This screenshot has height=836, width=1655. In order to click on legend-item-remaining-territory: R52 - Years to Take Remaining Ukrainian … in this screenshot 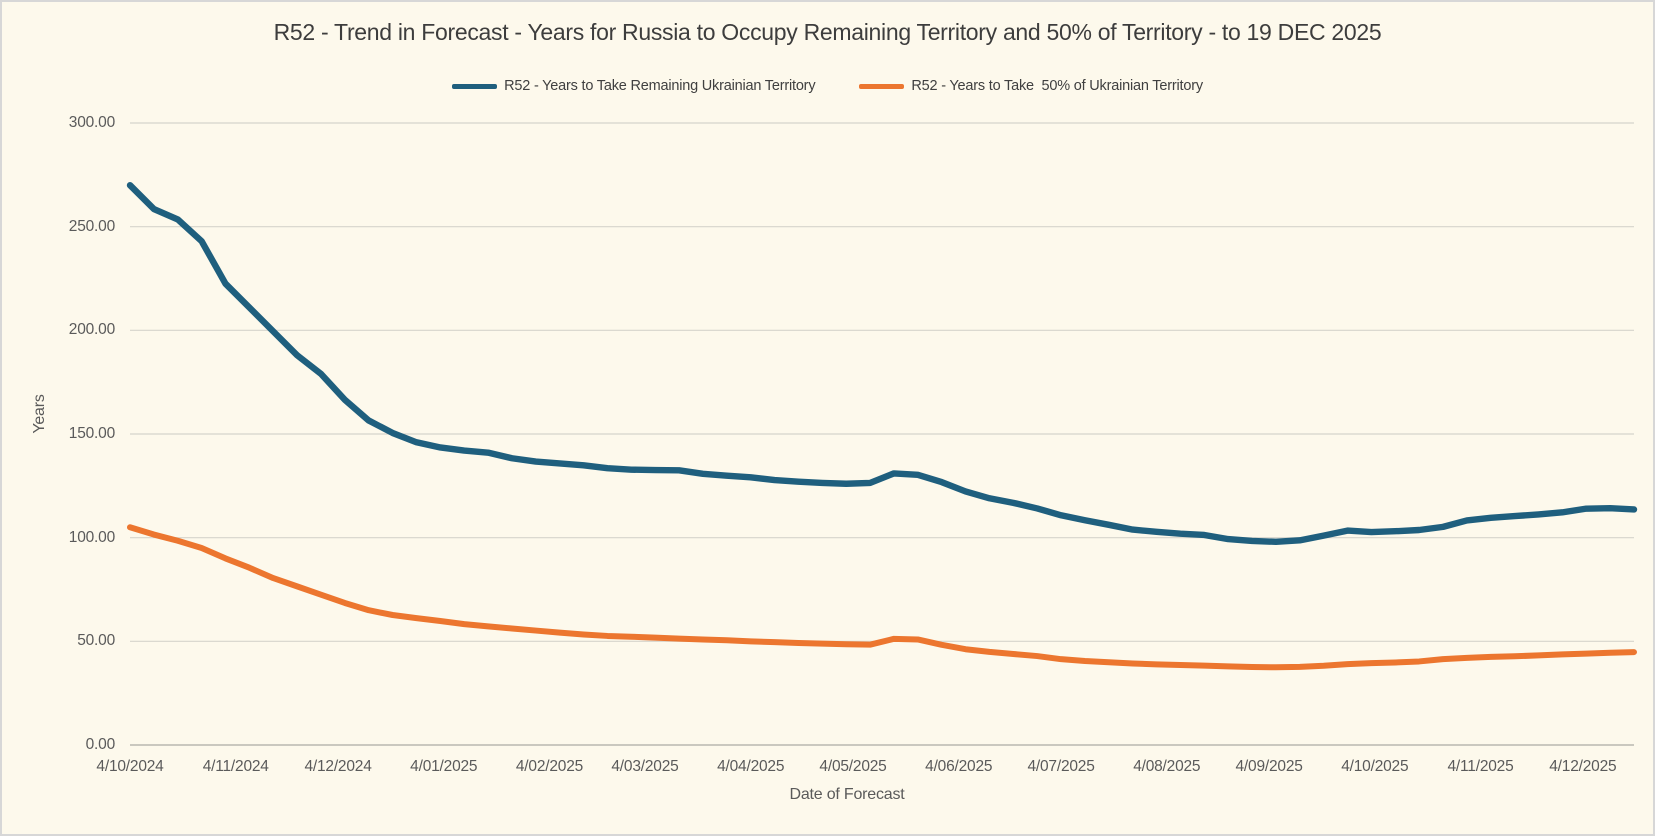, I will do `click(634, 86)`.